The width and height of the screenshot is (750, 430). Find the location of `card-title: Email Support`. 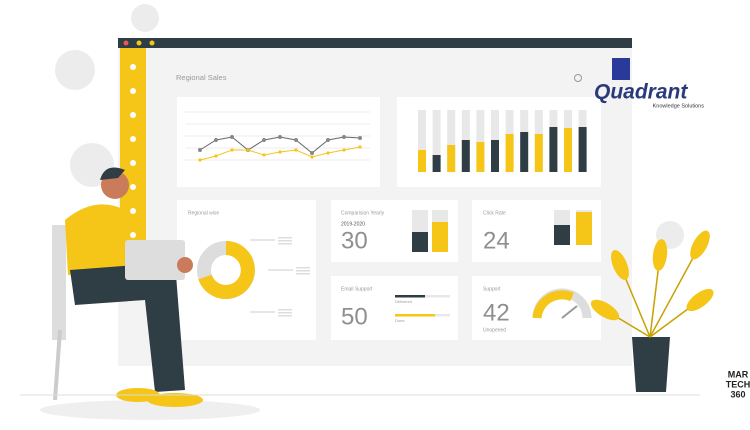

card-title: Email Support is located at coordinates (357, 289).